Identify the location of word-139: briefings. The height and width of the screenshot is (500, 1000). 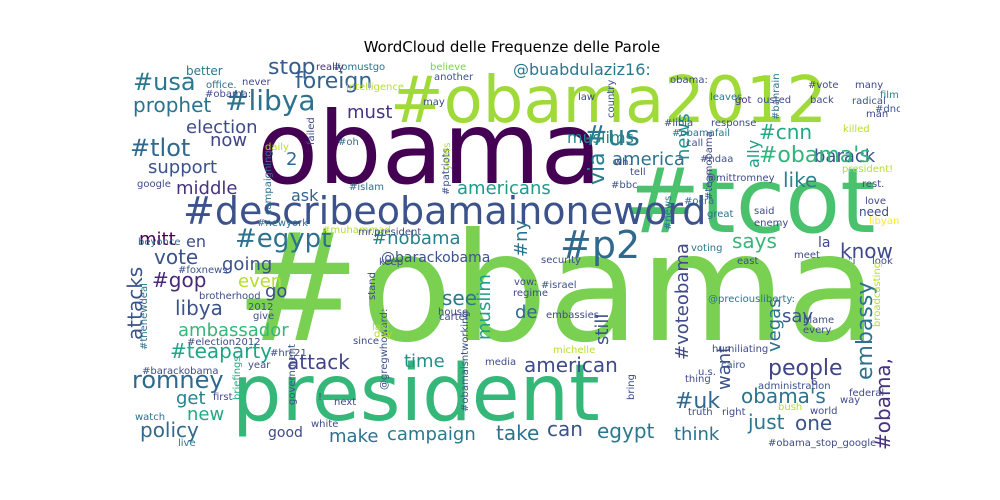
(237, 378).